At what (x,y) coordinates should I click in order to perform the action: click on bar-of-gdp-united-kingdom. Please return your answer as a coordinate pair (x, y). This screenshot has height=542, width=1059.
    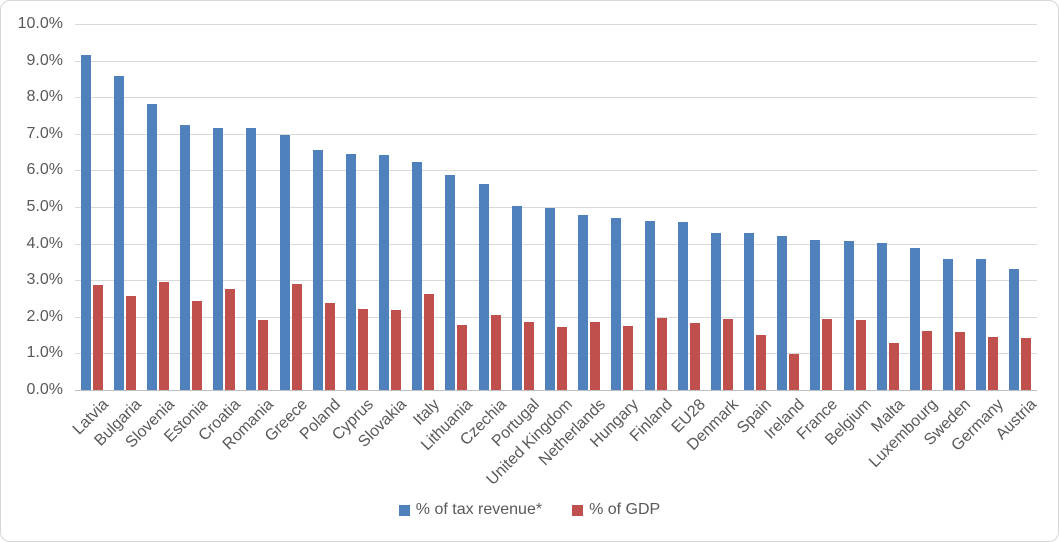
    Looking at the image, I should click on (562, 358).